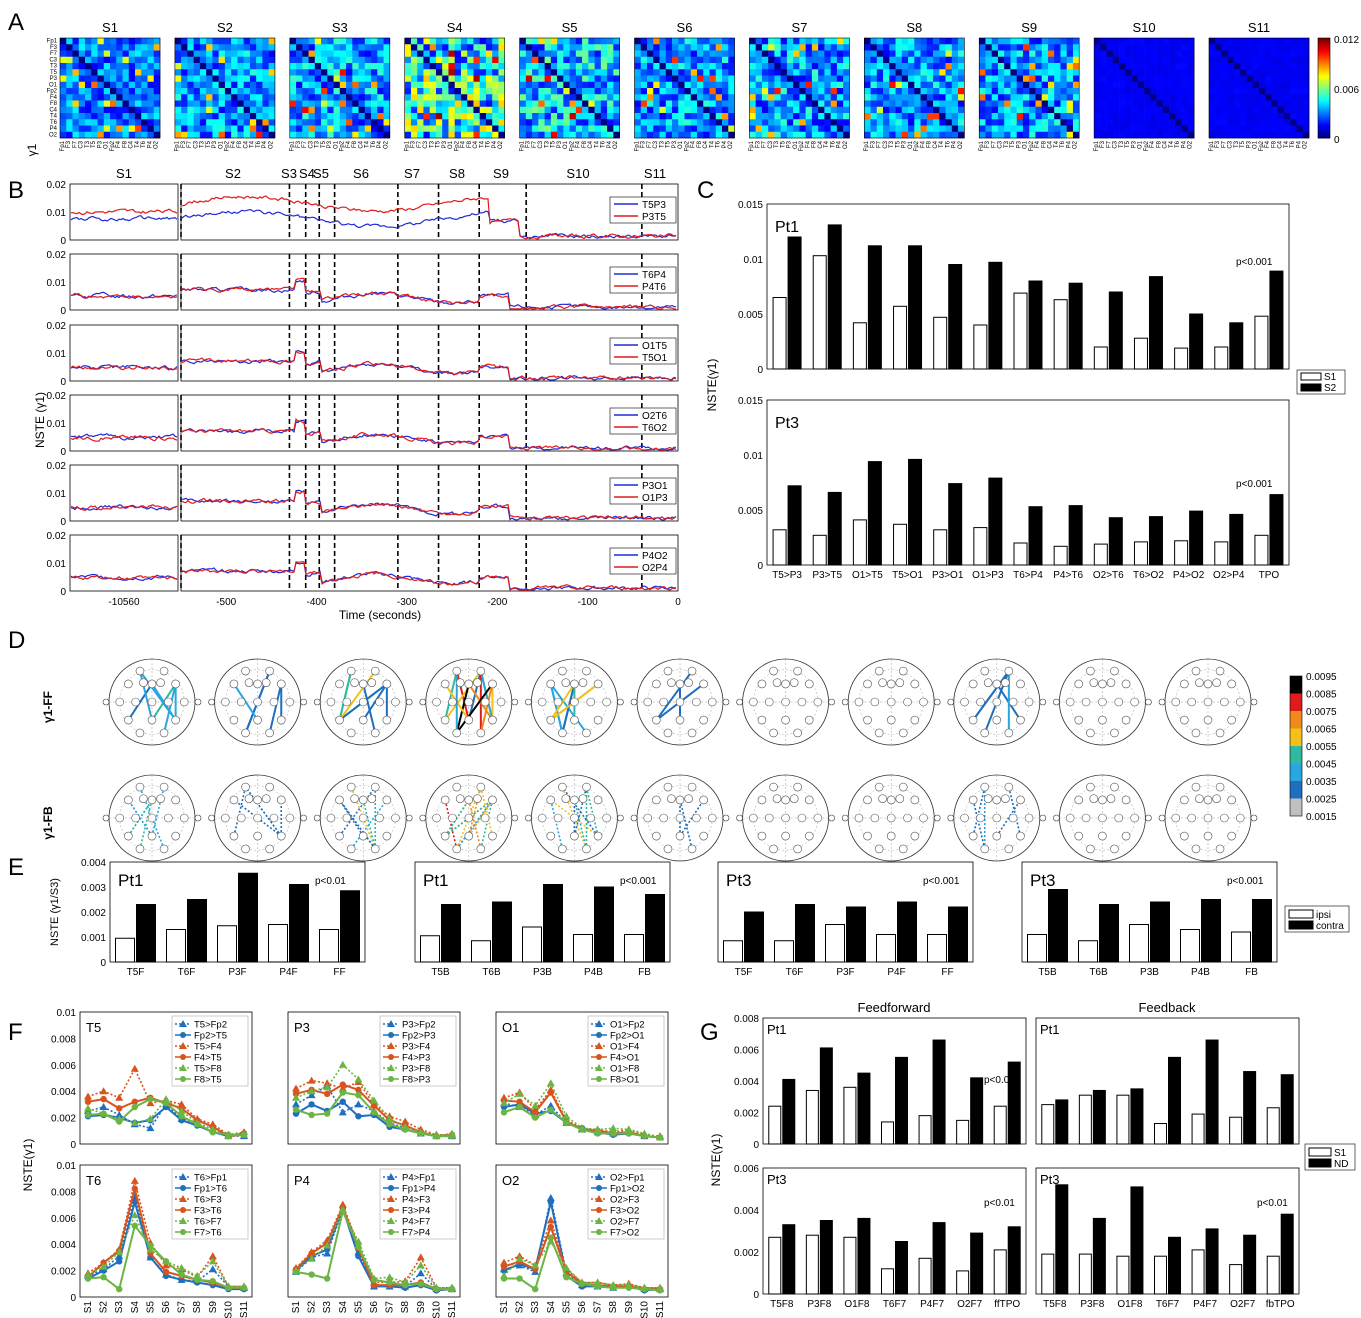 The width and height of the screenshot is (1361, 1318). What do you see at coordinates (342, 1211) in the screenshot?
I see `data-point-circle` at bounding box center [342, 1211].